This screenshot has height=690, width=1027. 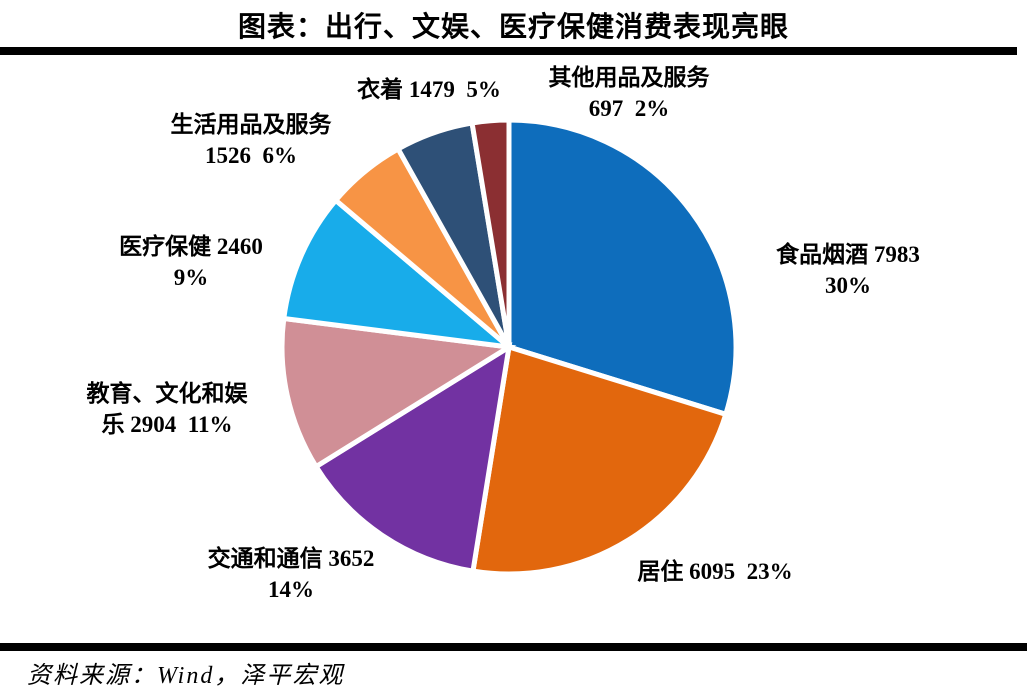 What do you see at coordinates (186, 676) in the screenshot?
I see `source-note: 资料来源：Wind，泽平宏观` at bounding box center [186, 676].